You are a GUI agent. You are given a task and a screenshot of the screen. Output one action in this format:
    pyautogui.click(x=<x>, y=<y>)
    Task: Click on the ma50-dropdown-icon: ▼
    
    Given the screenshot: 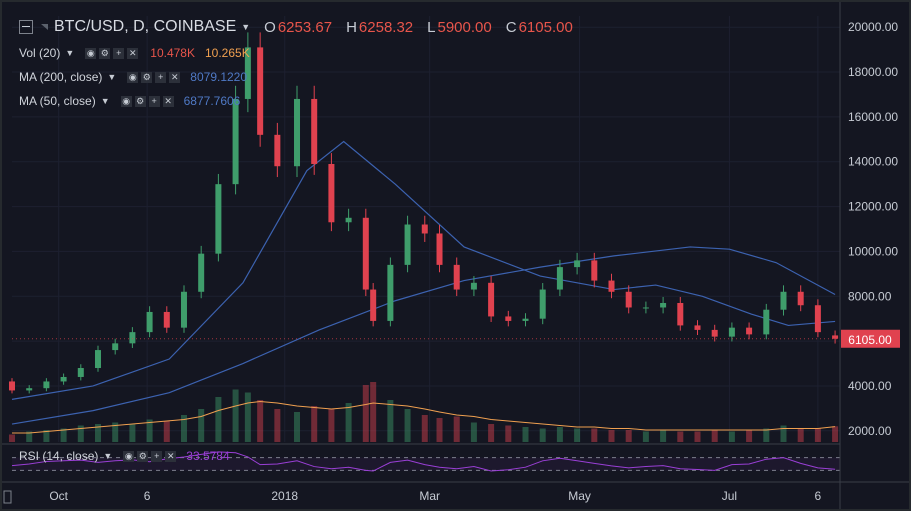 What is the action you would take?
    pyautogui.click(x=105, y=101)
    